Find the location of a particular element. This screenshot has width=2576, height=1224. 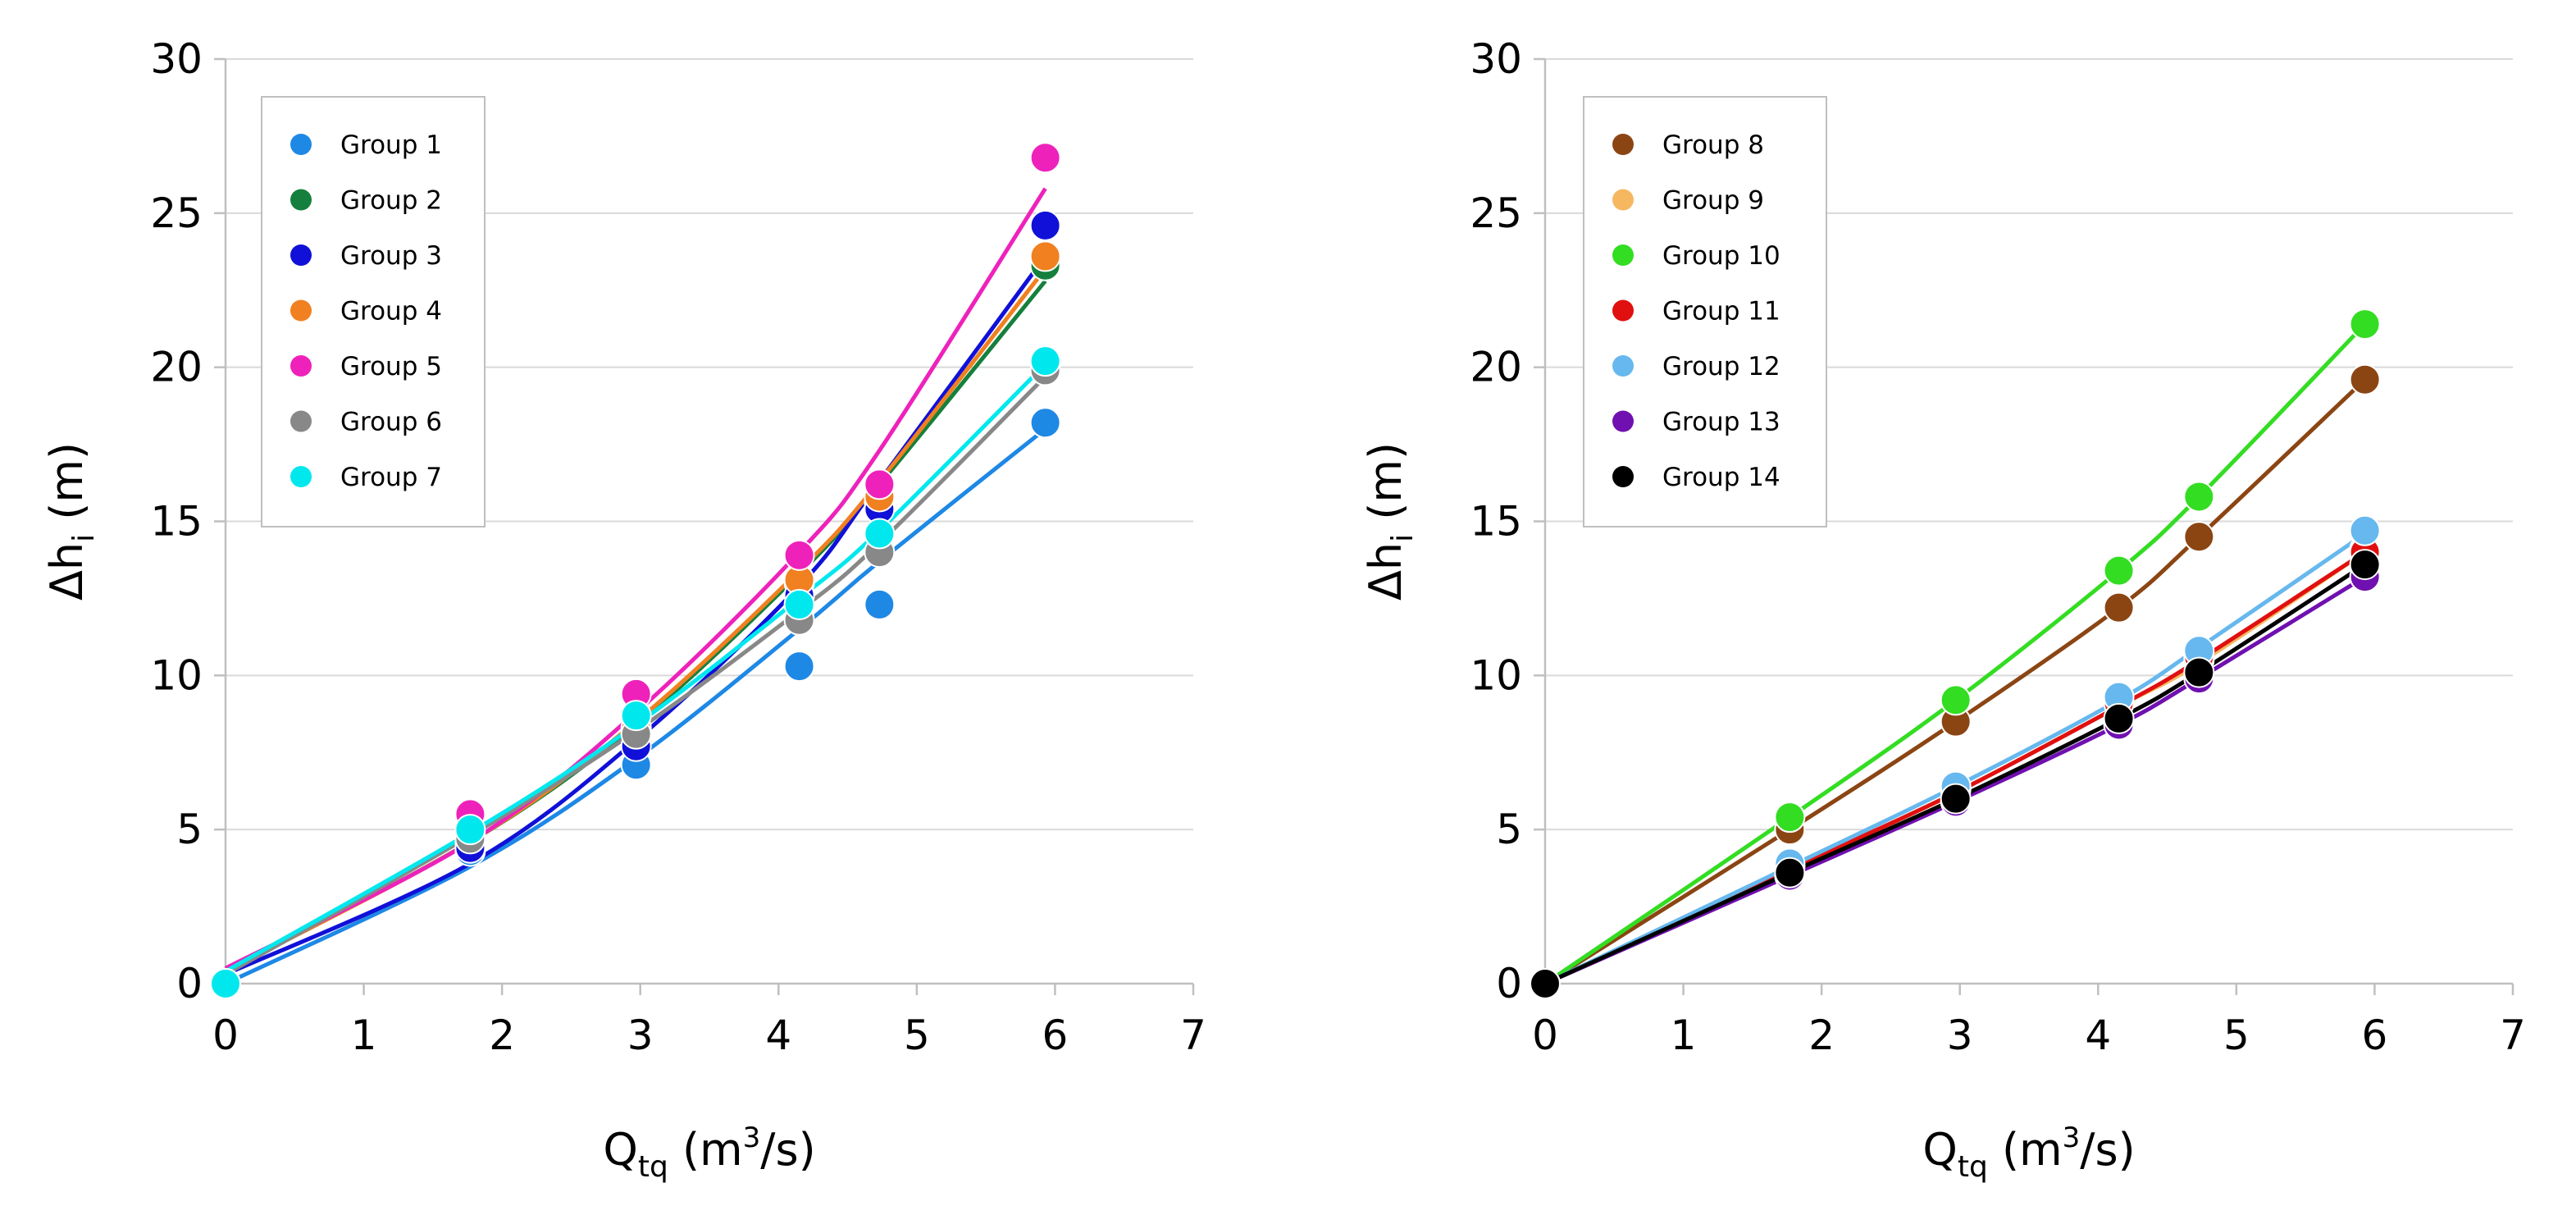

legend-label: Group 11 is located at coordinates (1721, 312).